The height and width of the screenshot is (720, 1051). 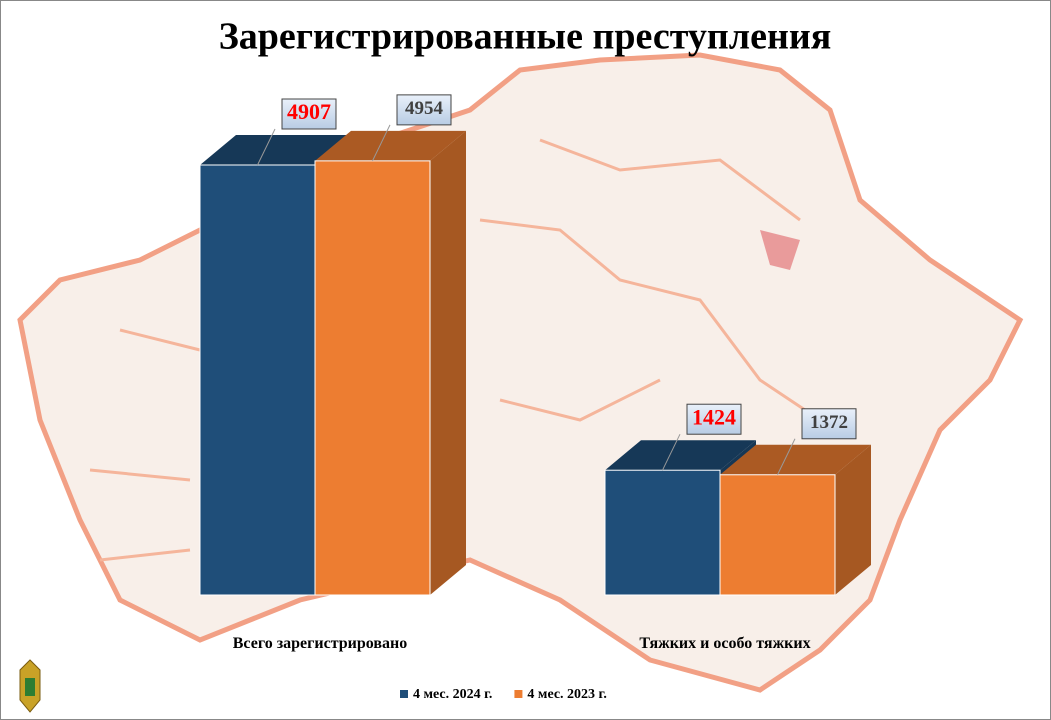 I want to click on category-label: Тяжких и особо тяжких, so click(x=724, y=643).